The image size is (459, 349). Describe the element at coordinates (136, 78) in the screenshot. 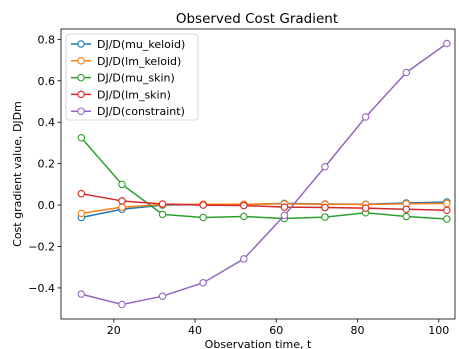

I see `legend-label: DJ/D(mu_skin)` at that location.